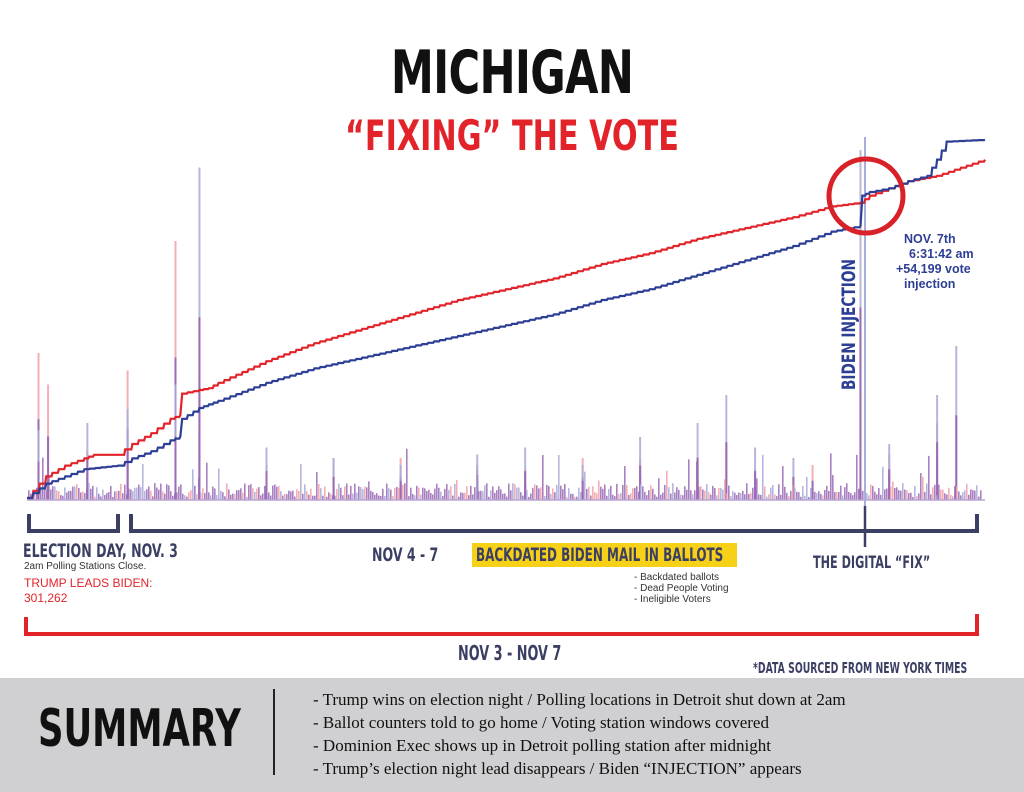  I want to click on overlap-batch-bar, so click(755, 485).